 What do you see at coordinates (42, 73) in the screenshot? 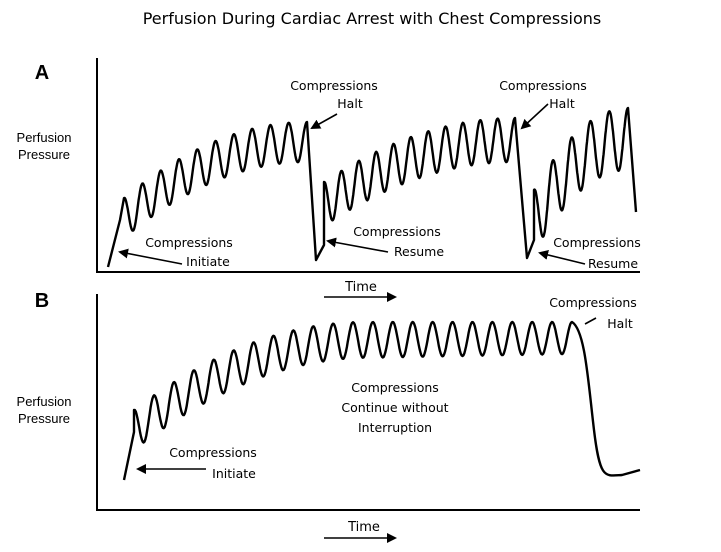
I see `panel-a-label: A` at bounding box center [42, 73].